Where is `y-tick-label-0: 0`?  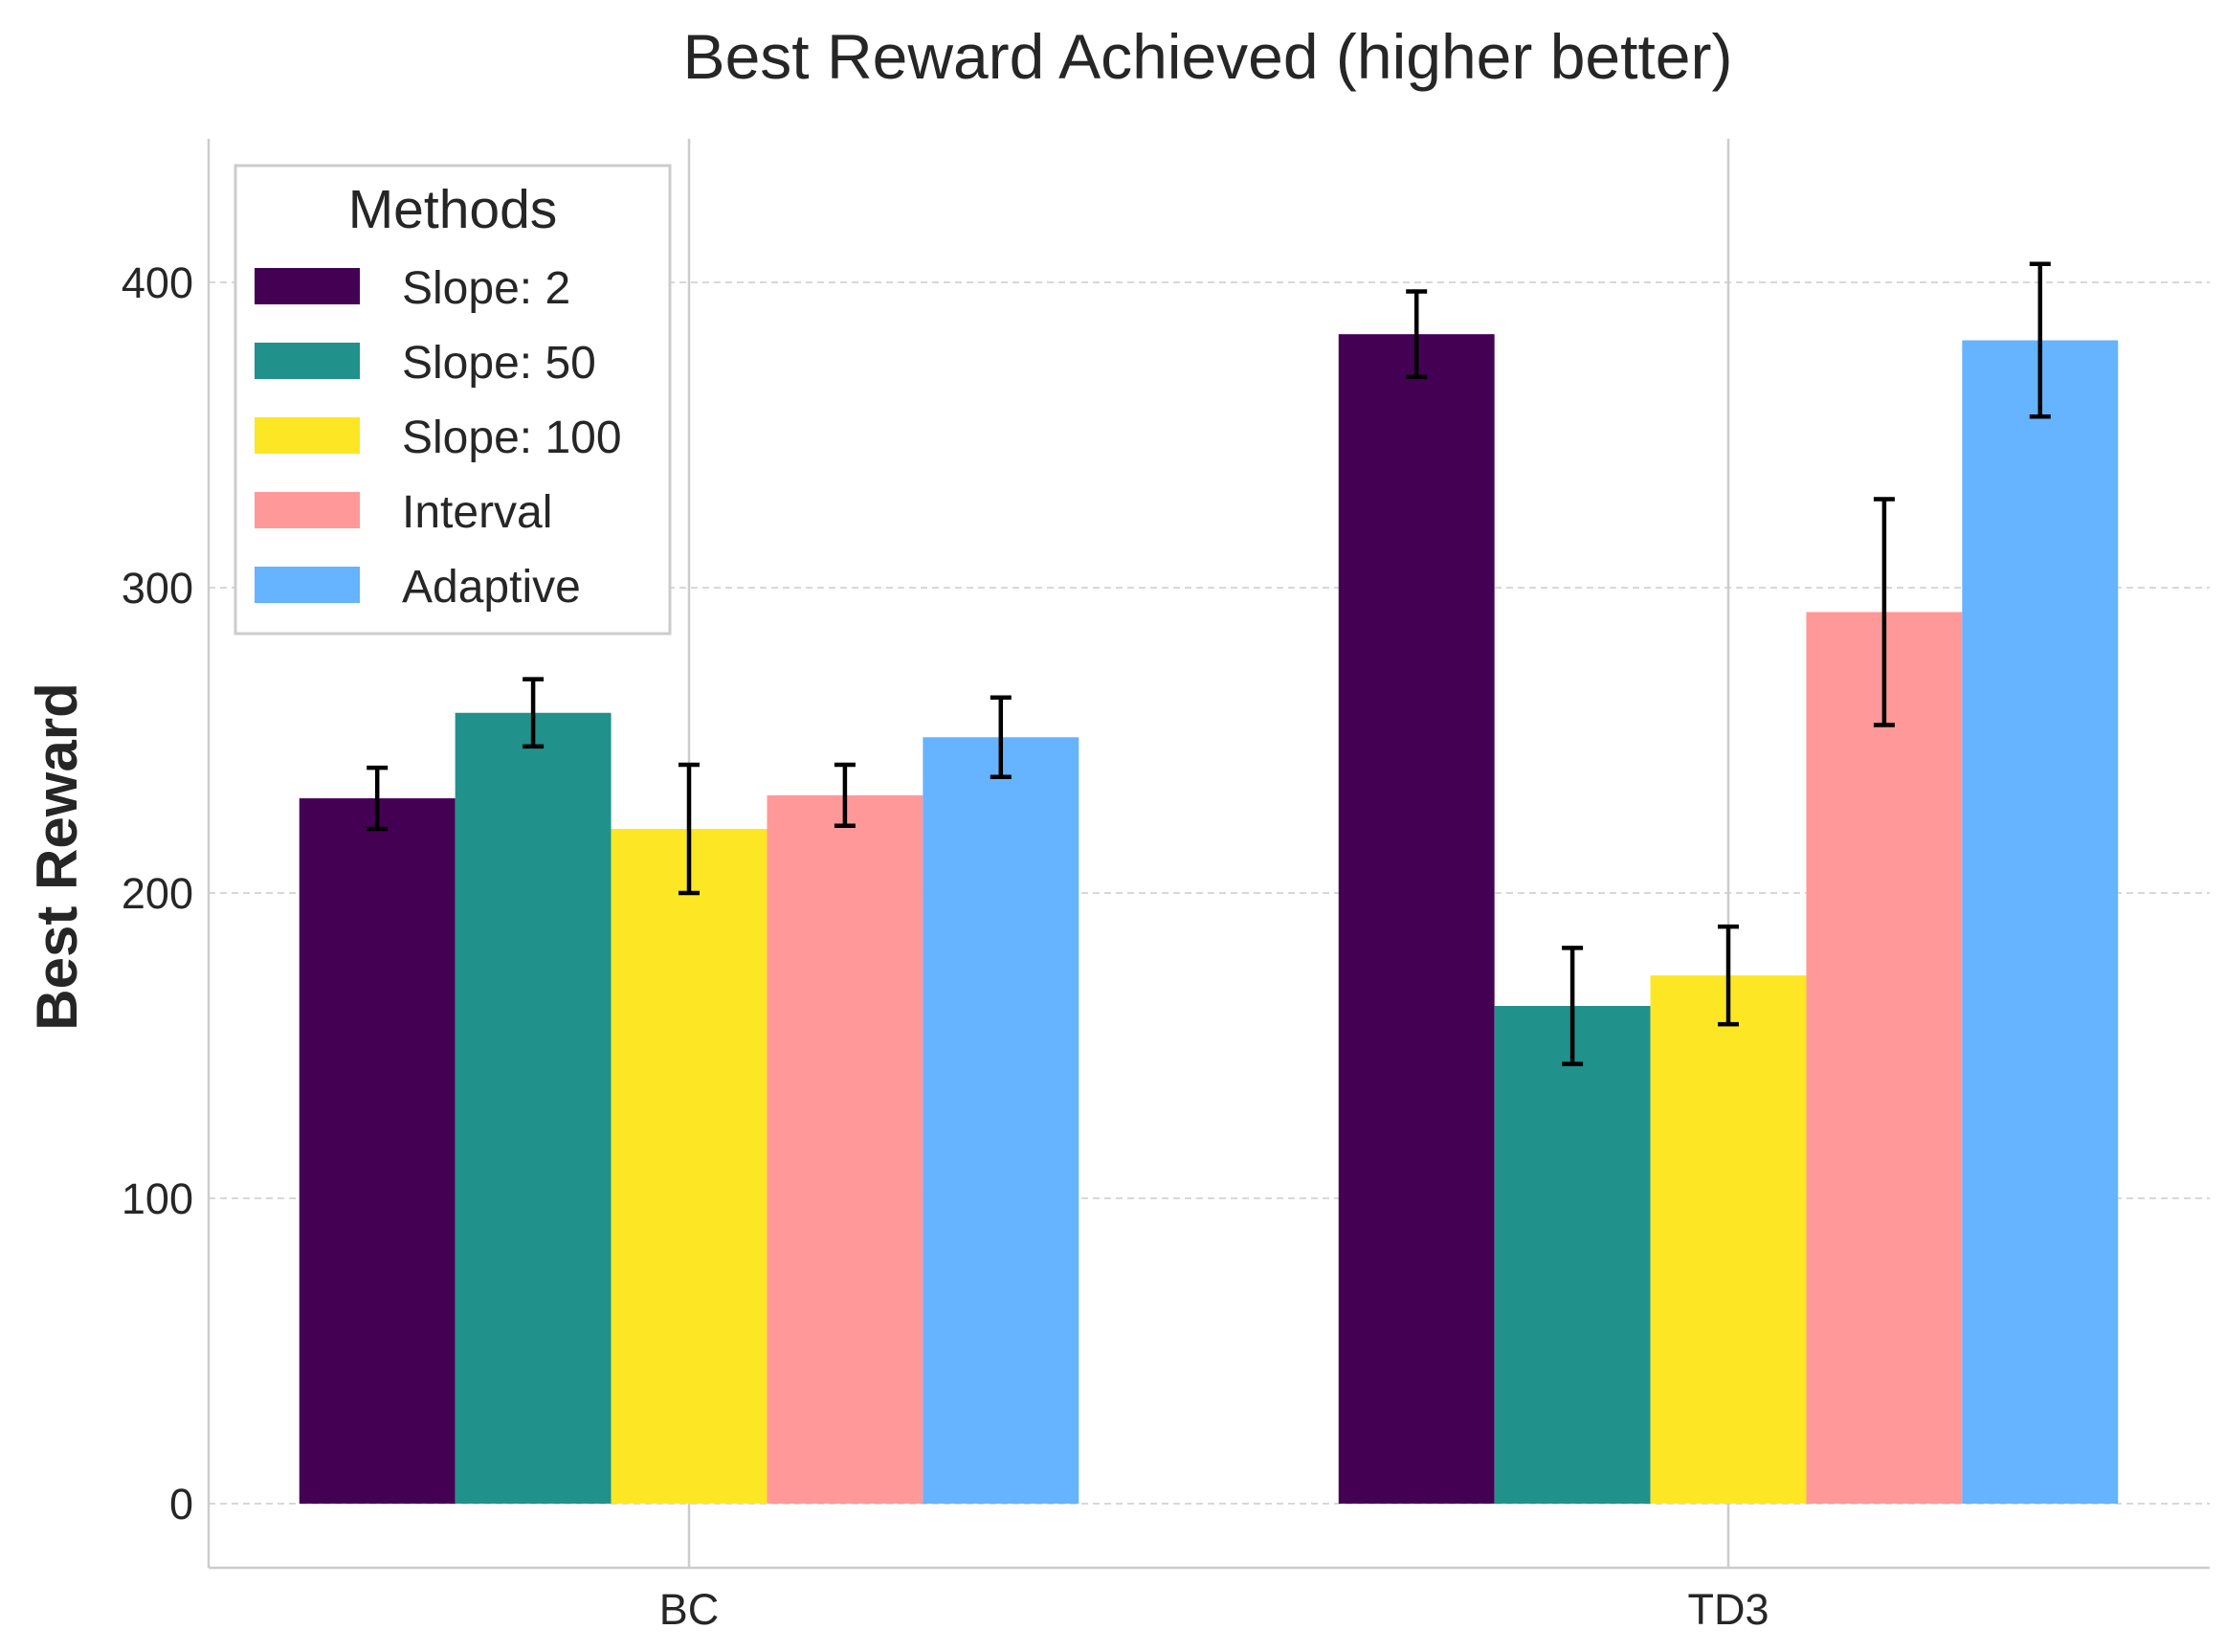
y-tick-label-0: 0 is located at coordinates (181, 1504).